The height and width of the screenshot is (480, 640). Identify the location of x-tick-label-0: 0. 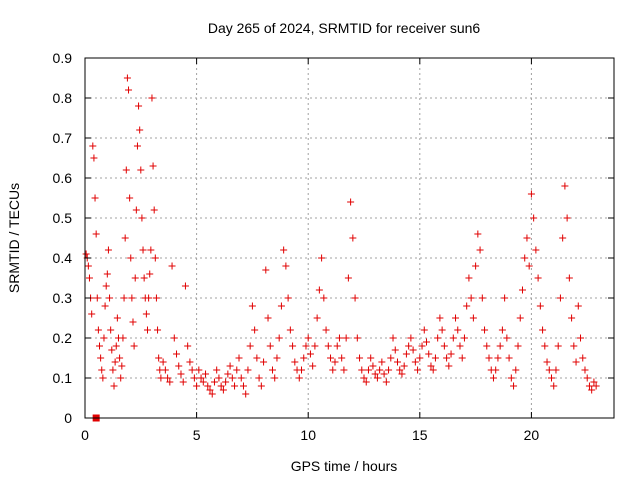
(85, 435).